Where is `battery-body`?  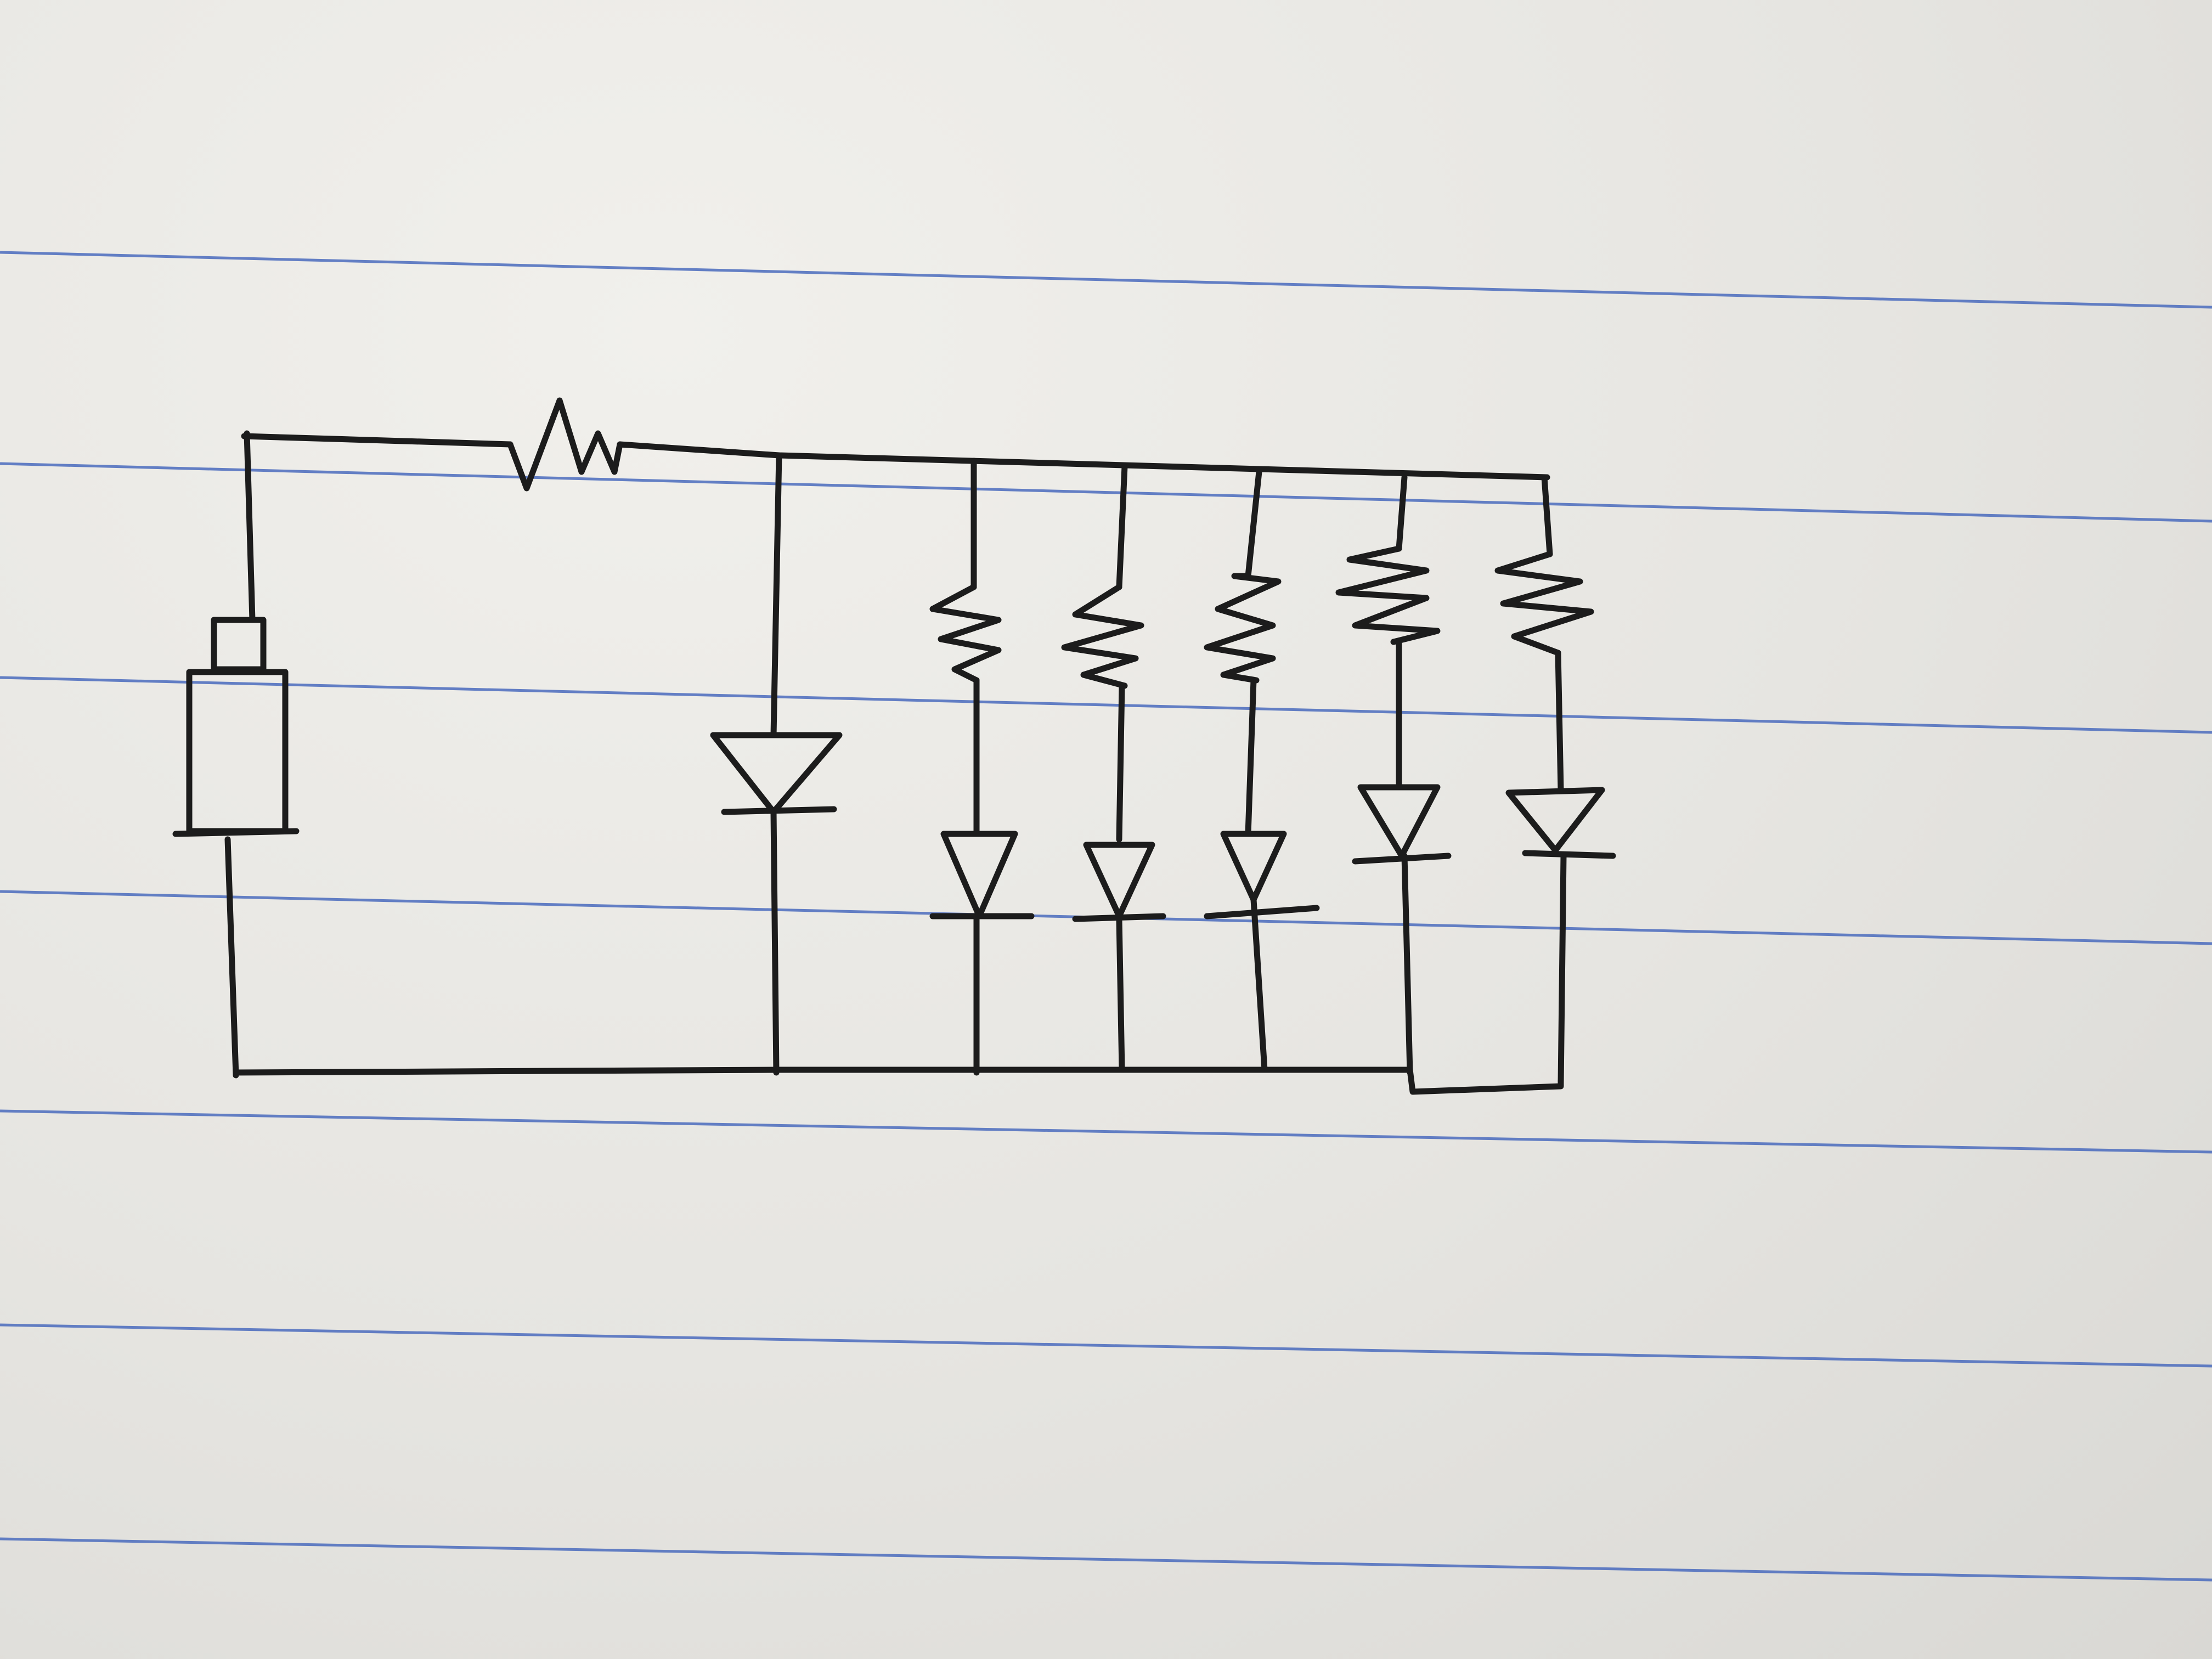
battery-body is located at coordinates (238, 751).